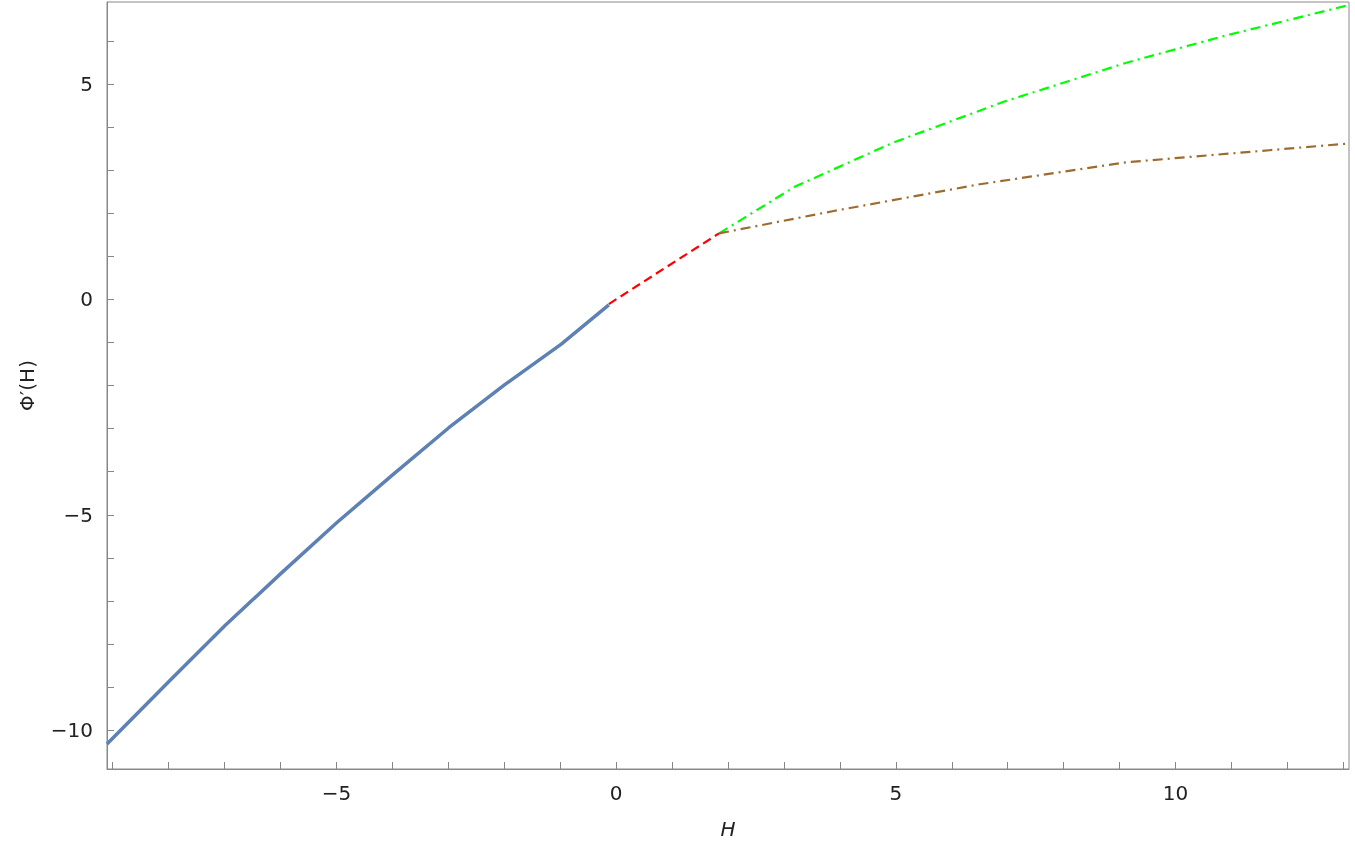 The width and height of the screenshot is (1355, 863). Describe the element at coordinates (336, 793) in the screenshot. I see `x-tick-label: −5` at that location.